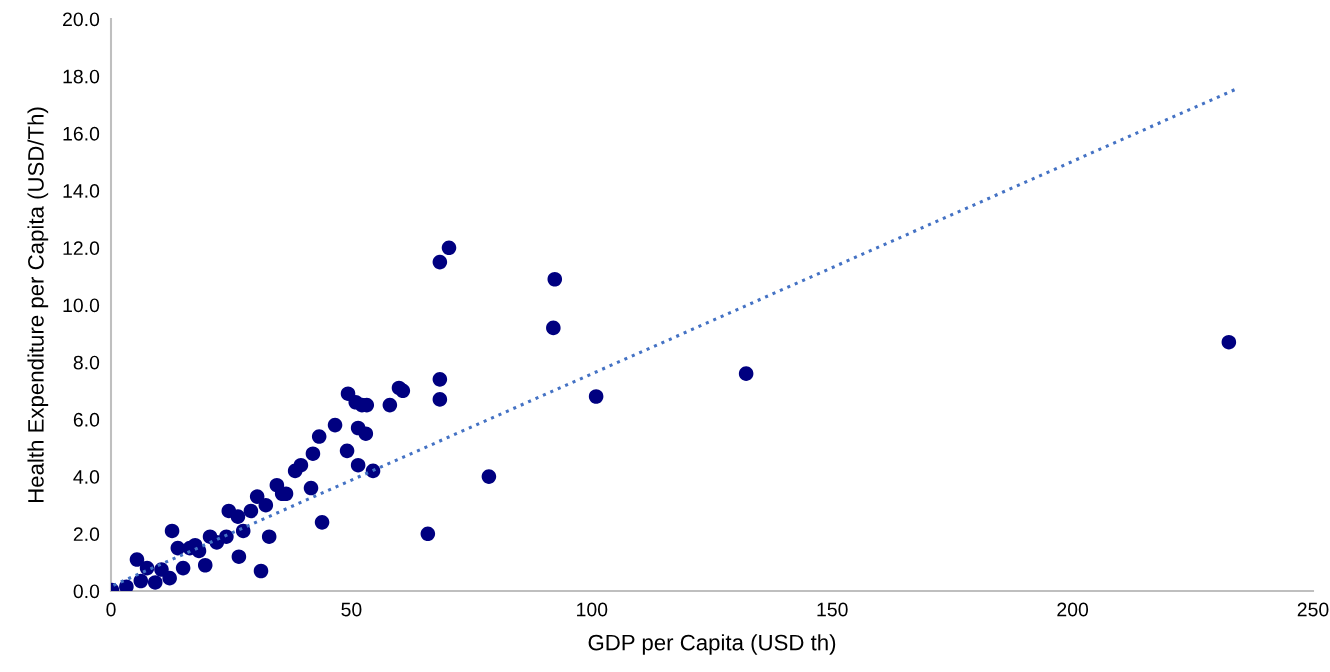 This screenshot has width=1330, height=672. I want to click on x-tick-label: 200, so click(1073, 609).